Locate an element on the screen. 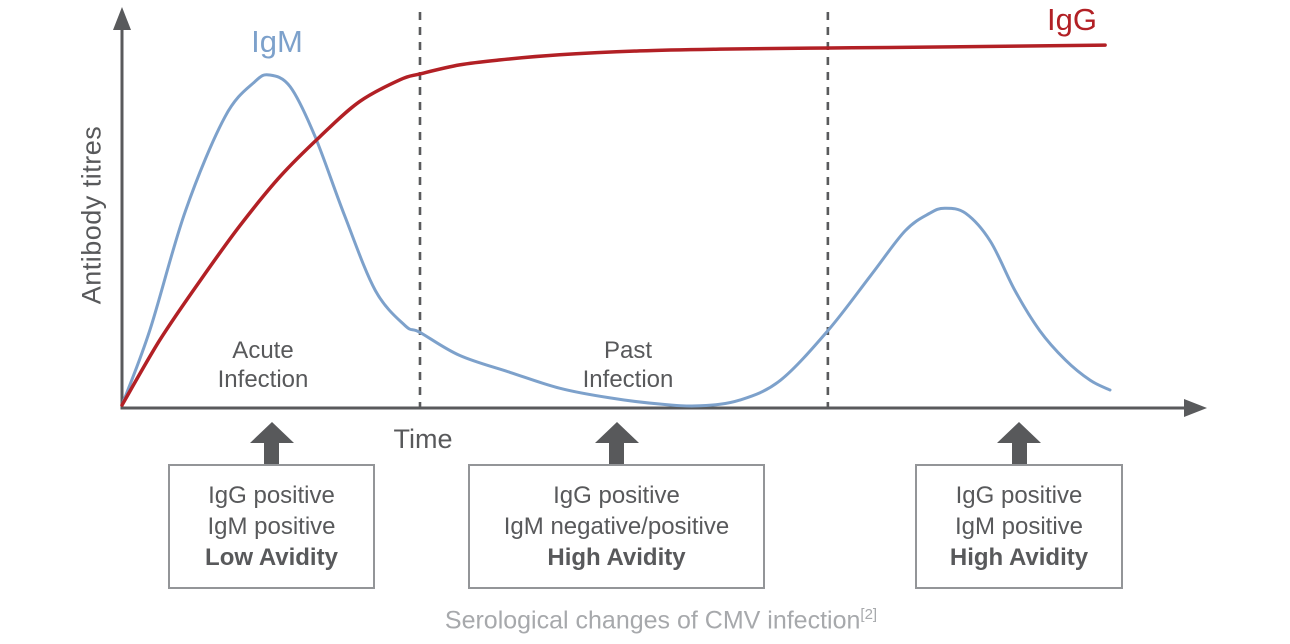 This screenshot has height=644, width=1290. caption-reference: [2] is located at coordinates (869, 614).